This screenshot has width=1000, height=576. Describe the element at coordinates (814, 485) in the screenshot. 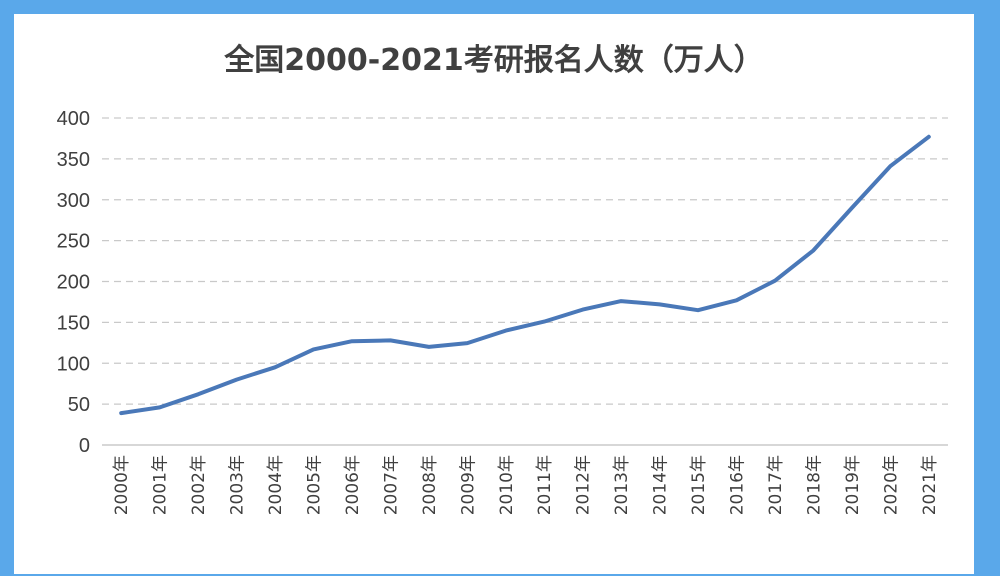

I see `x-tick-label: 2018年` at that location.